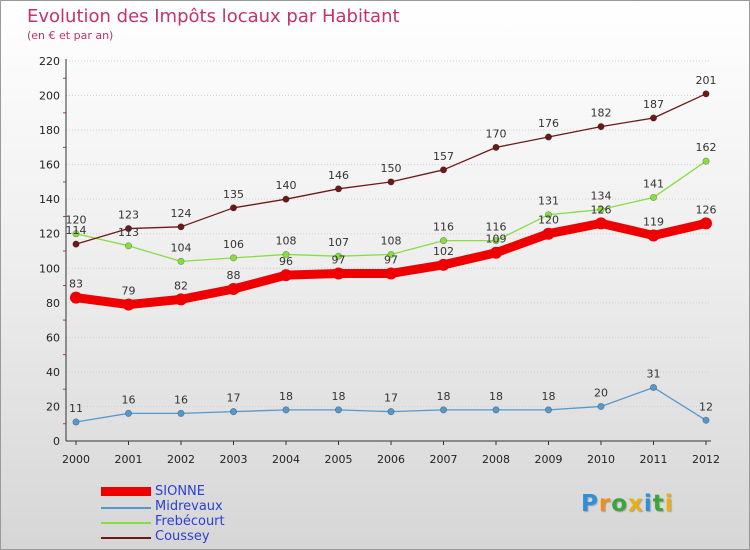 This screenshot has height=550, width=750. I want to click on data-label-sionne: 79, so click(129, 291).